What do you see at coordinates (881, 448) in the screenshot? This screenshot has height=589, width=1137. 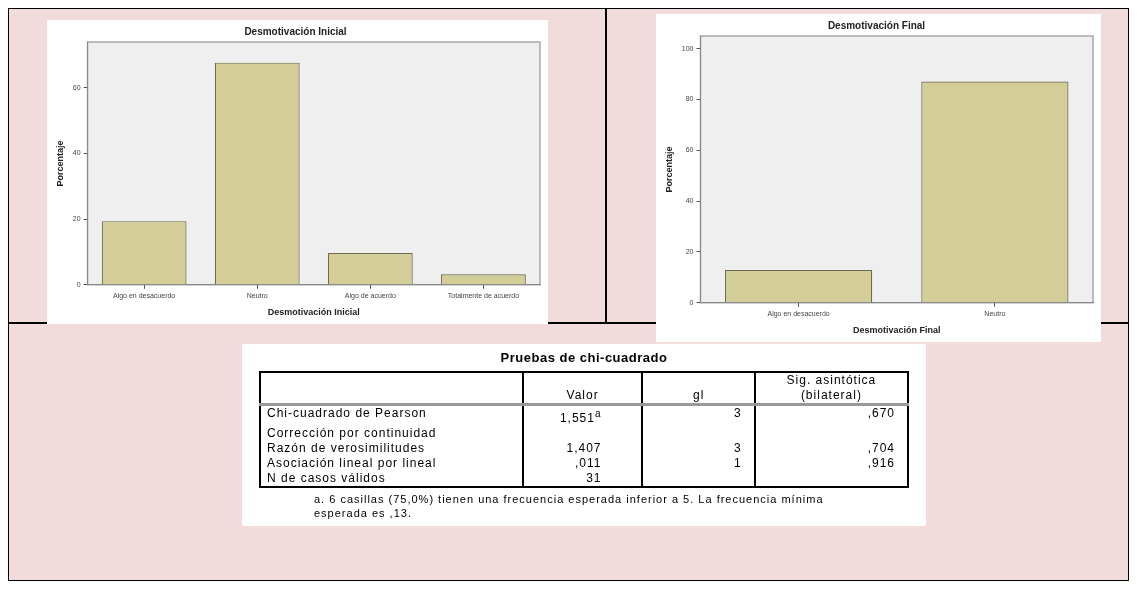 I see `text: ,704` at bounding box center [881, 448].